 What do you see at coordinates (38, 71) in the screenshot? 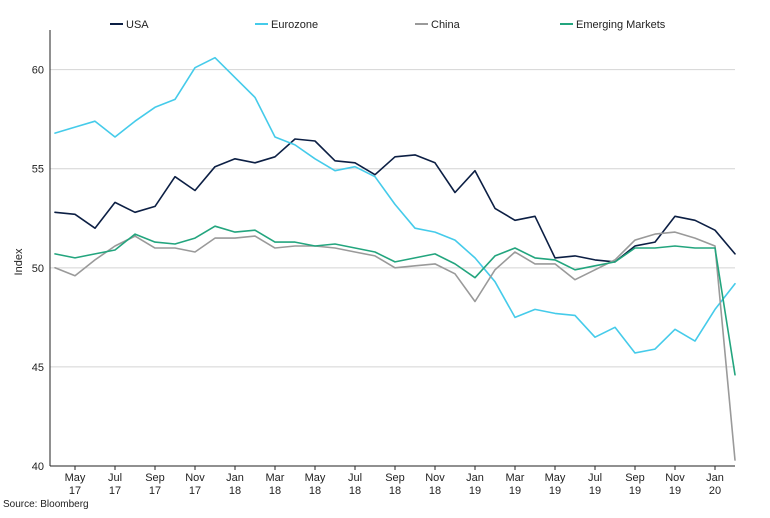
I see `y-tick-label-60: 60` at bounding box center [38, 71].